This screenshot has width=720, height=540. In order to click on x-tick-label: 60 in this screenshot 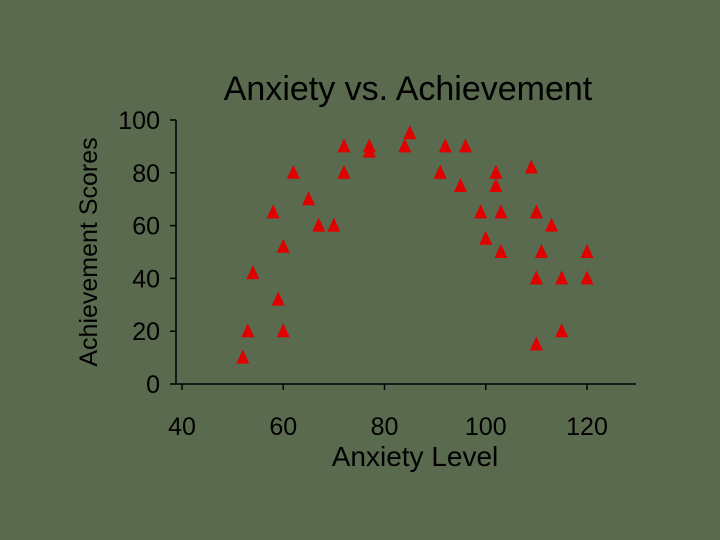, I will do `click(283, 427)`.